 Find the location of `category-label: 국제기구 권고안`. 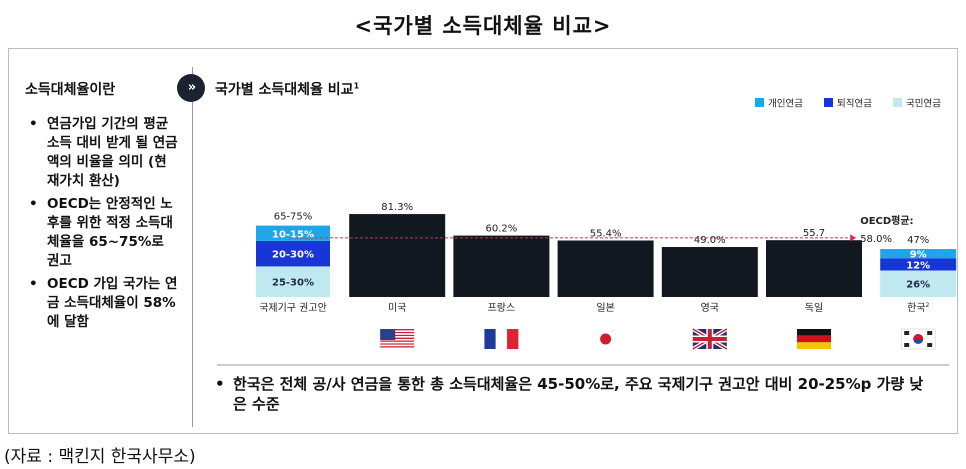

category-label: 국제기구 권고안 is located at coordinates (293, 308).